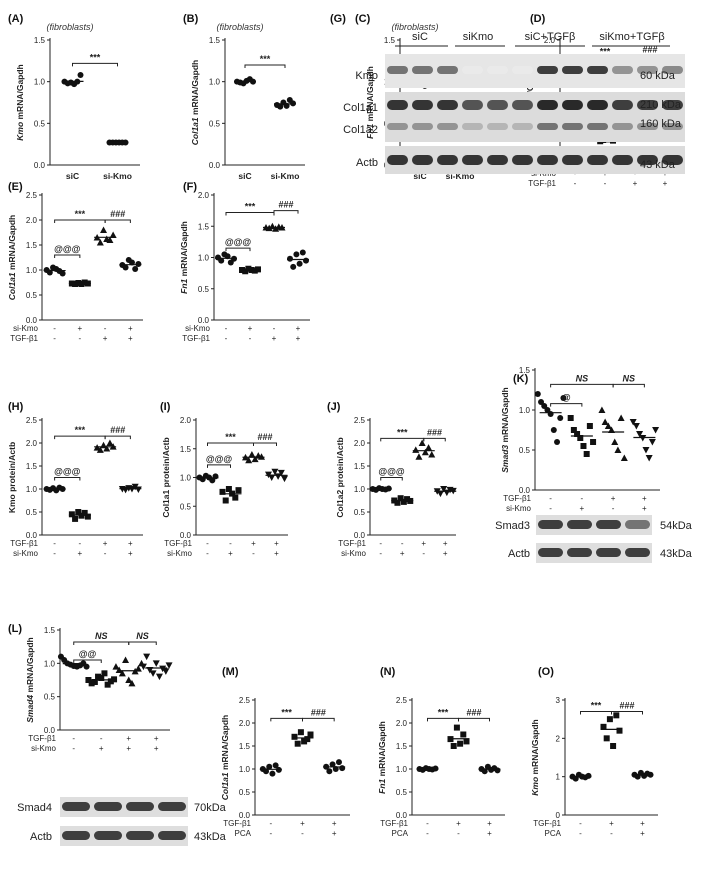 The width and height of the screenshot is (709, 878). I want to click on blot-row-label: Actb, so click(367, 163).